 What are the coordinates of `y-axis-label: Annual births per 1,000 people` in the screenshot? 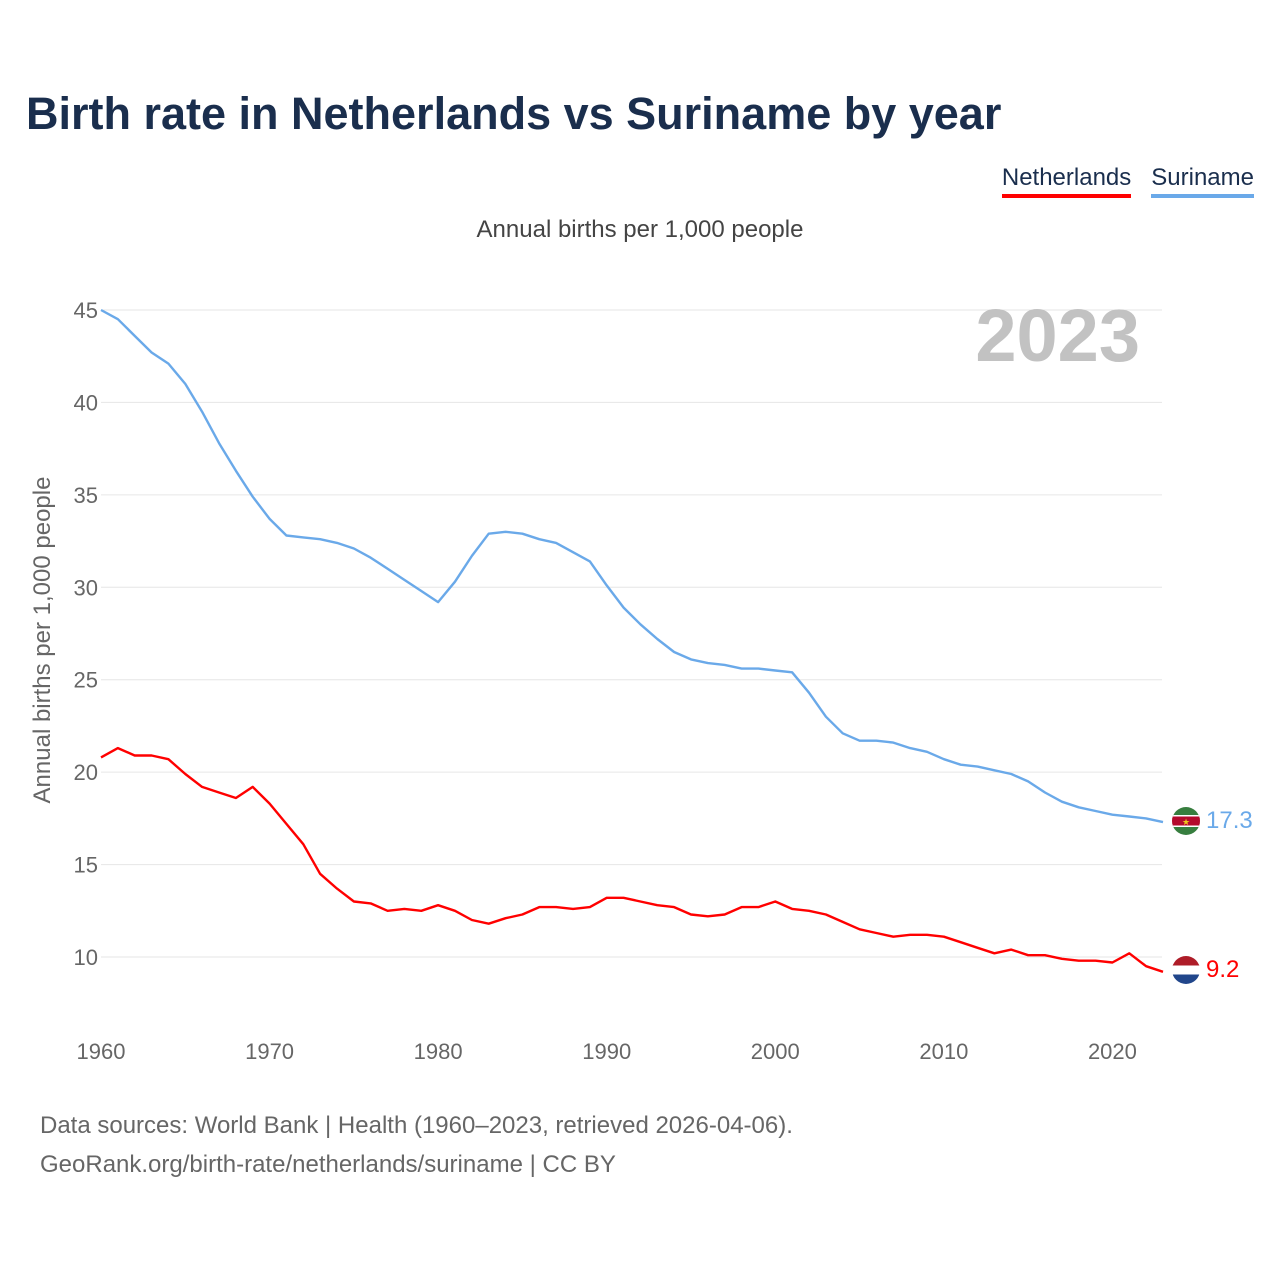 It's located at (42, 640).